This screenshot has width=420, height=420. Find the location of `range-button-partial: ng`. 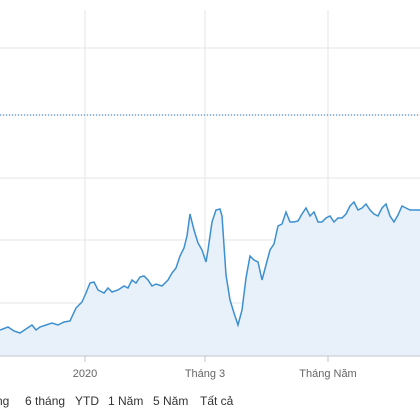

range-button-partial: ng is located at coordinates (5, 401).